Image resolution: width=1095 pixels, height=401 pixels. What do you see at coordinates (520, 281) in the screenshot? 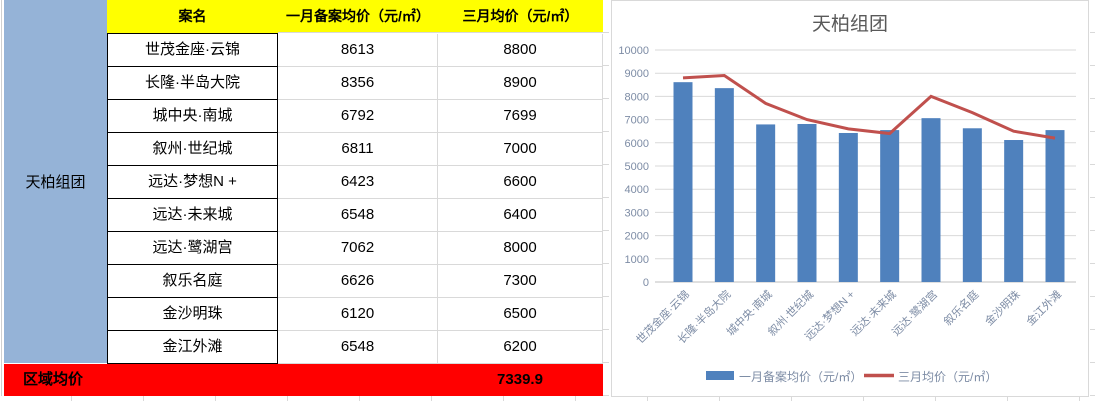
I see `table-cell-mar-price: 7300` at bounding box center [520, 281].